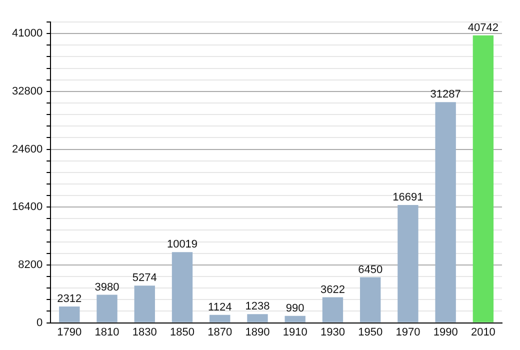  Describe the element at coordinates (408, 198) in the screenshot. I see `data-label: 16691` at that location.